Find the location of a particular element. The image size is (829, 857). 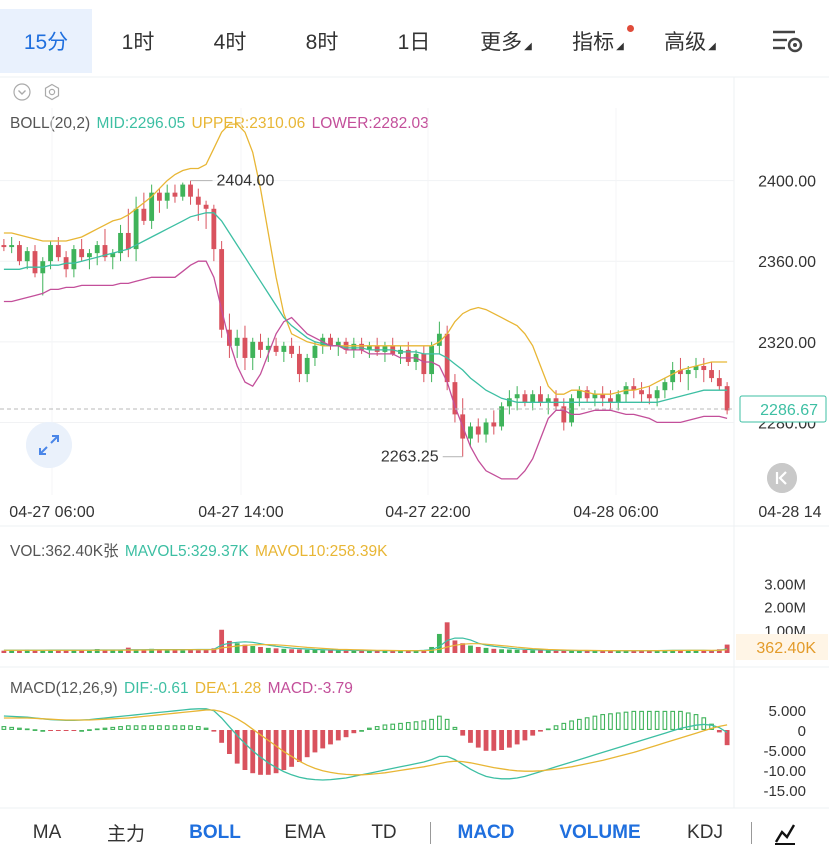

tab-volume: VOLUME is located at coordinates (600, 833).